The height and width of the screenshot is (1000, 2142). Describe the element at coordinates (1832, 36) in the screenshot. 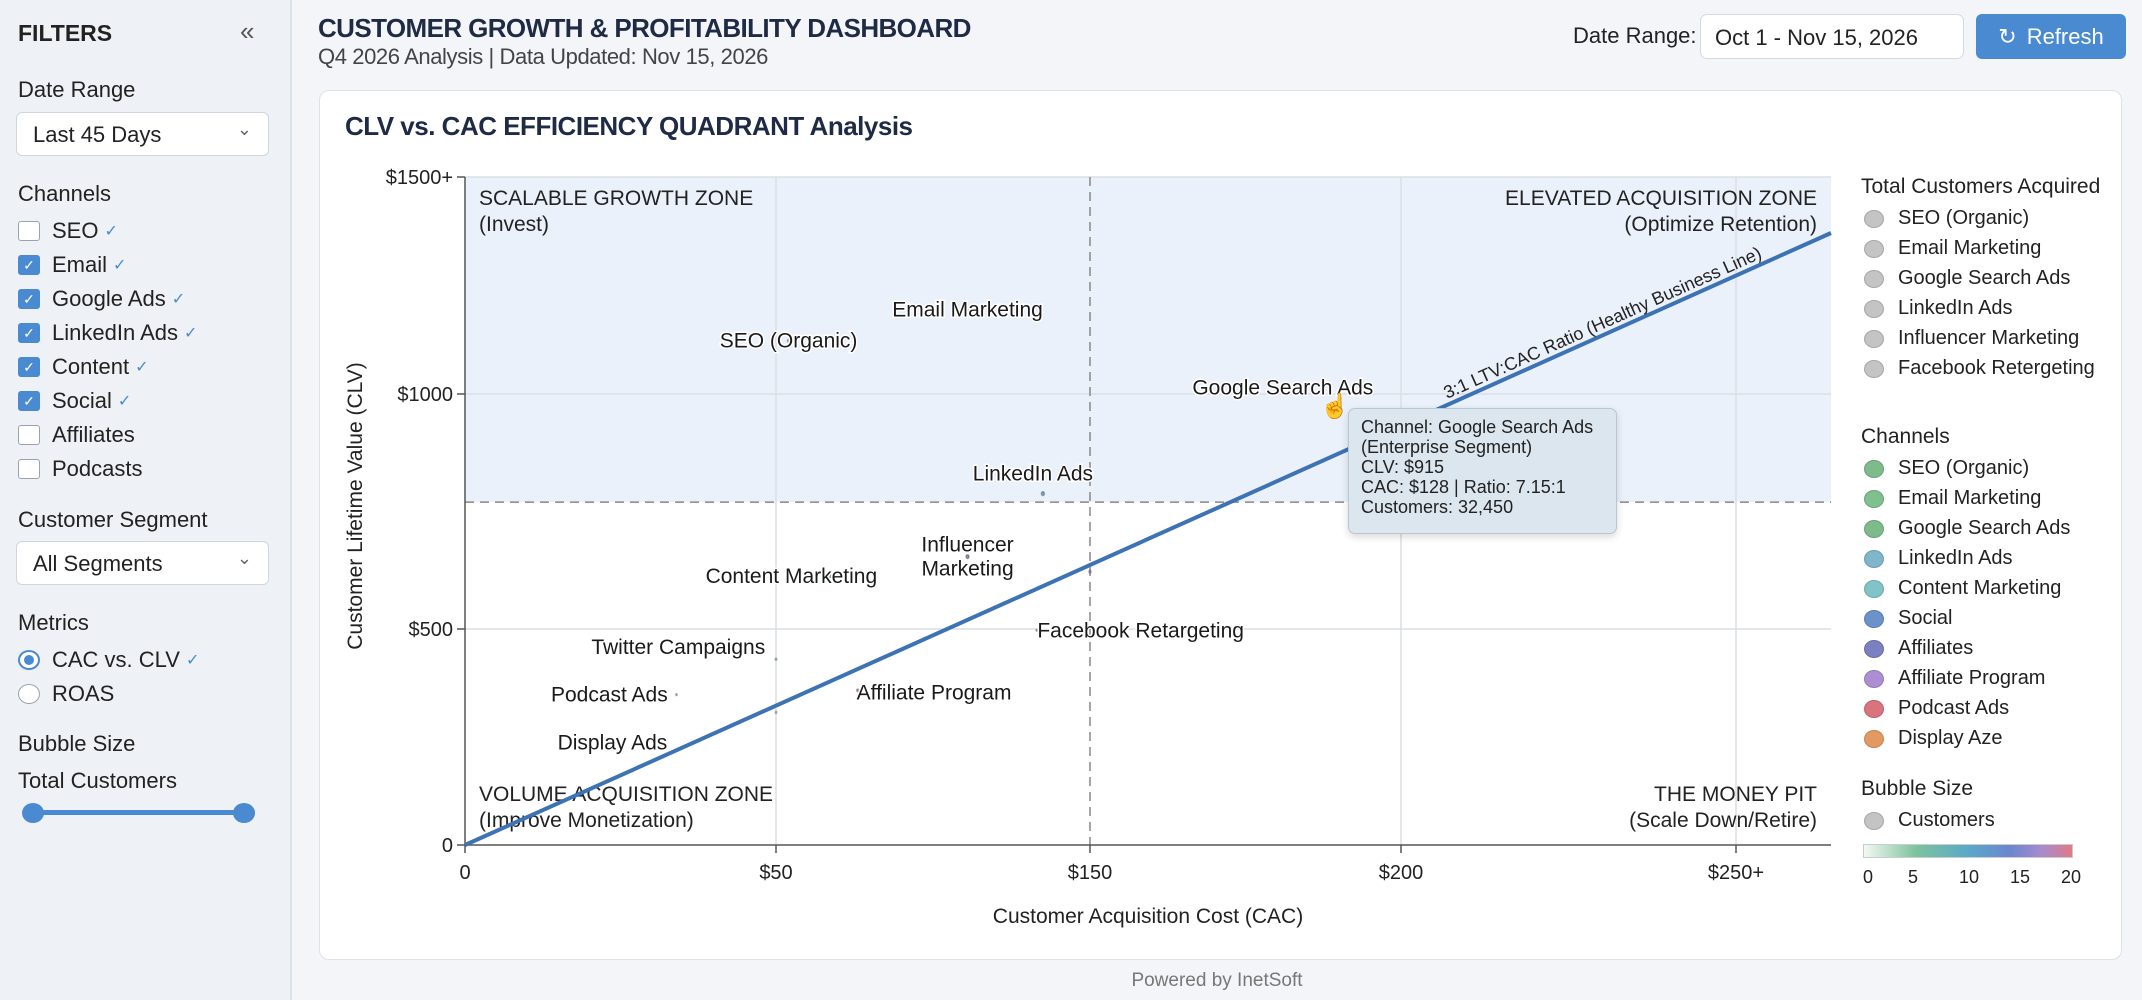

I see `header-date-range-input: Oct 1 - Nov 15, 2026` at that location.